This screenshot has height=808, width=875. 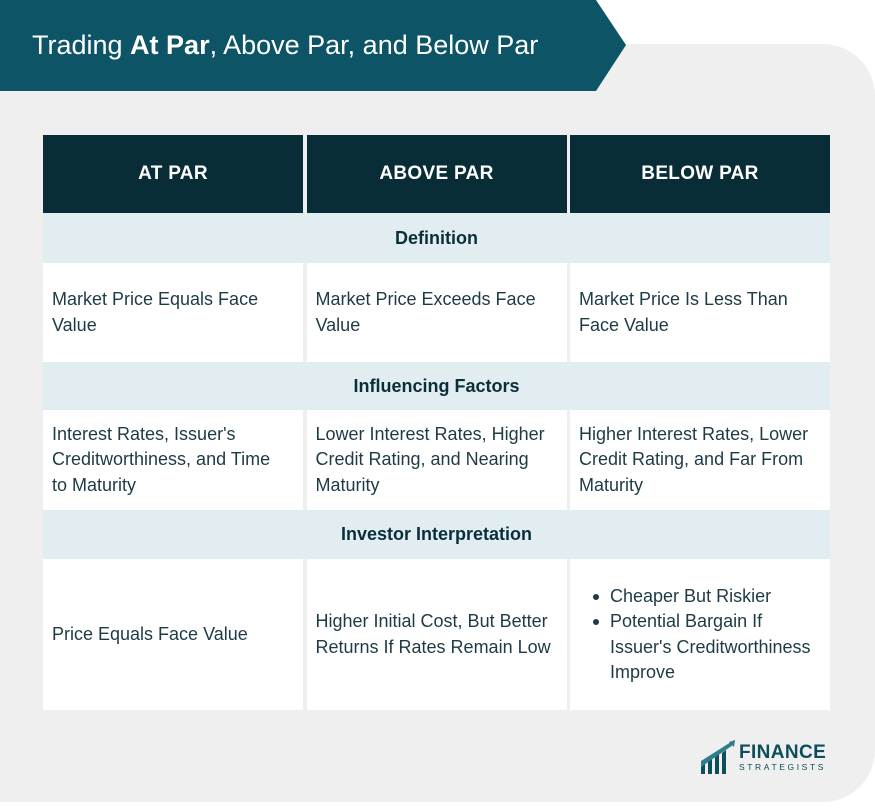 I want to click on cell-definition-below-par: Market Price Is Less Than Face Value, so click(x=700, y=312).